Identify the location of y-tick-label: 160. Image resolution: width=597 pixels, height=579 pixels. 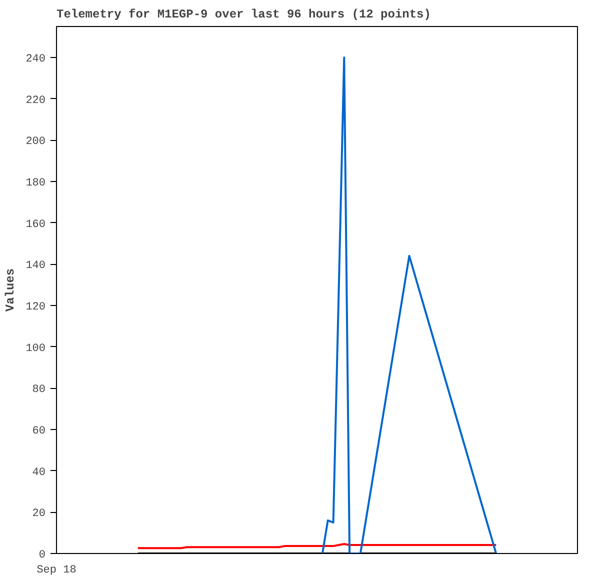
(36, 224).